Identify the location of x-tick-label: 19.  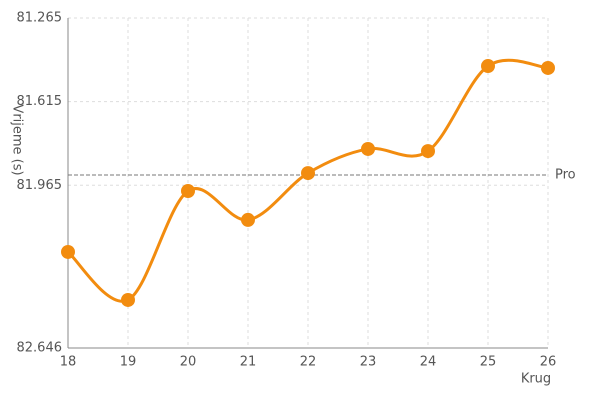
(128, 362).